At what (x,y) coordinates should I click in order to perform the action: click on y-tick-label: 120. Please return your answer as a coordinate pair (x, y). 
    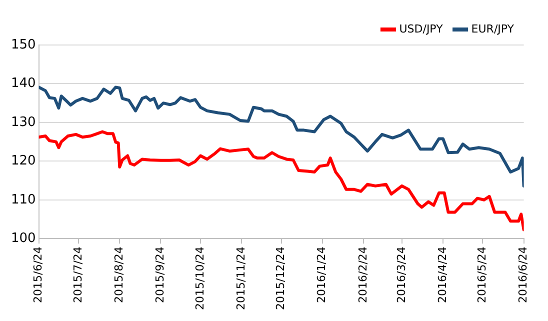
    Looking at the image, I should click on (23, 161).